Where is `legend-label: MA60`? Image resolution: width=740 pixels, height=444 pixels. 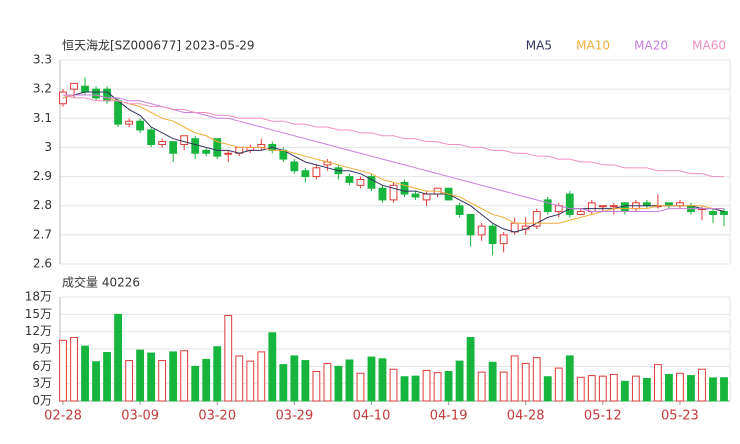 legend-label: MA60 is located at coordinates (709, 46).